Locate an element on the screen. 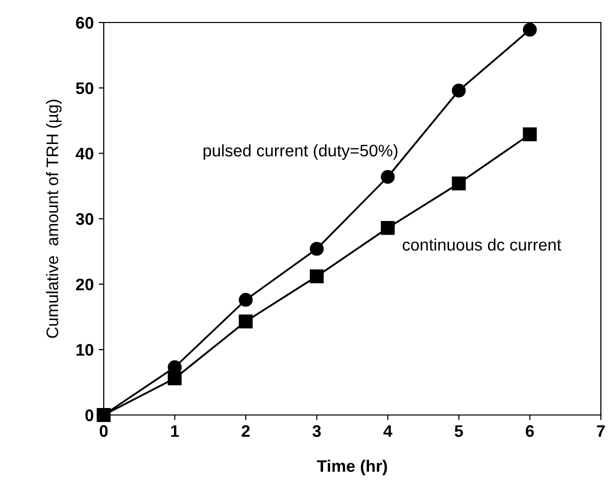  x-axis-title: Time (hr) is located at coordinates (351, 468).